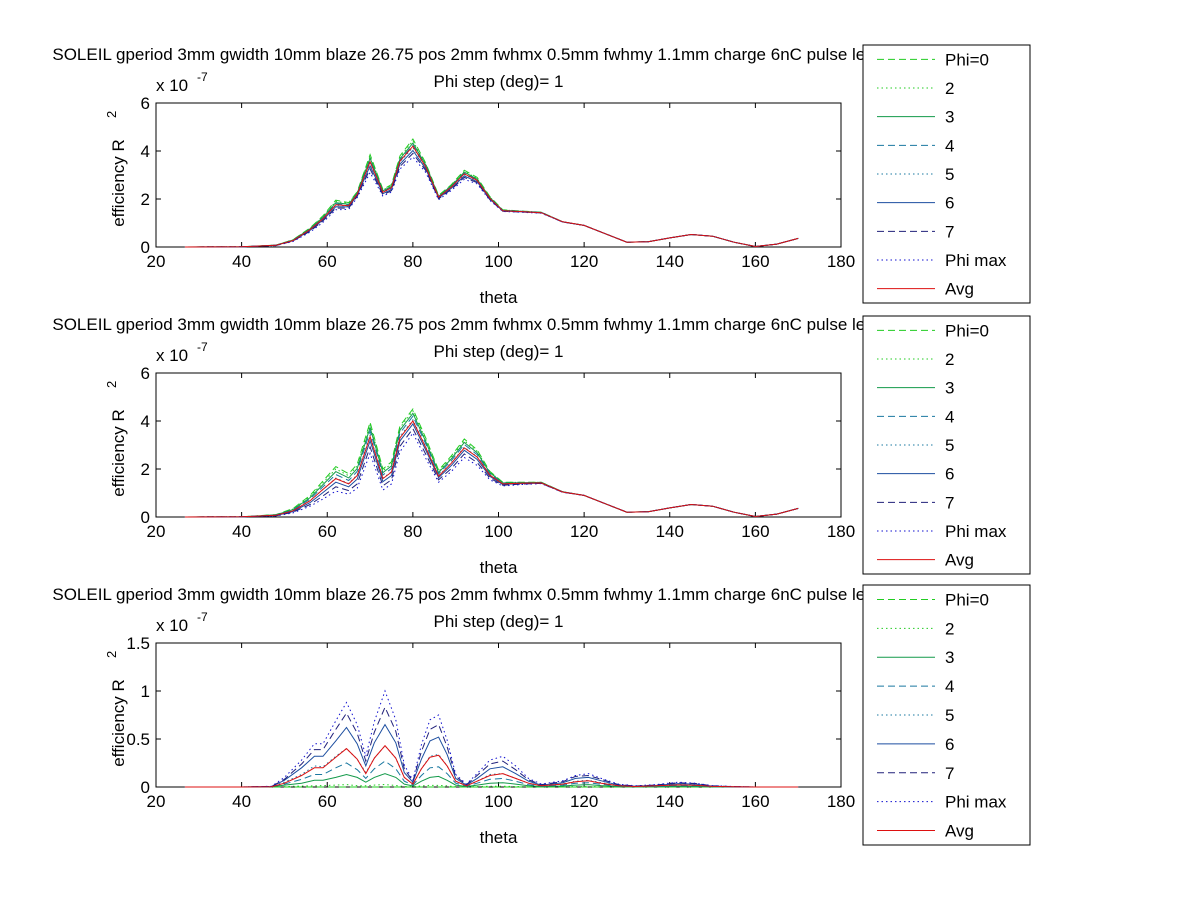  I want to click on series-line-avg, so click(491, 196).